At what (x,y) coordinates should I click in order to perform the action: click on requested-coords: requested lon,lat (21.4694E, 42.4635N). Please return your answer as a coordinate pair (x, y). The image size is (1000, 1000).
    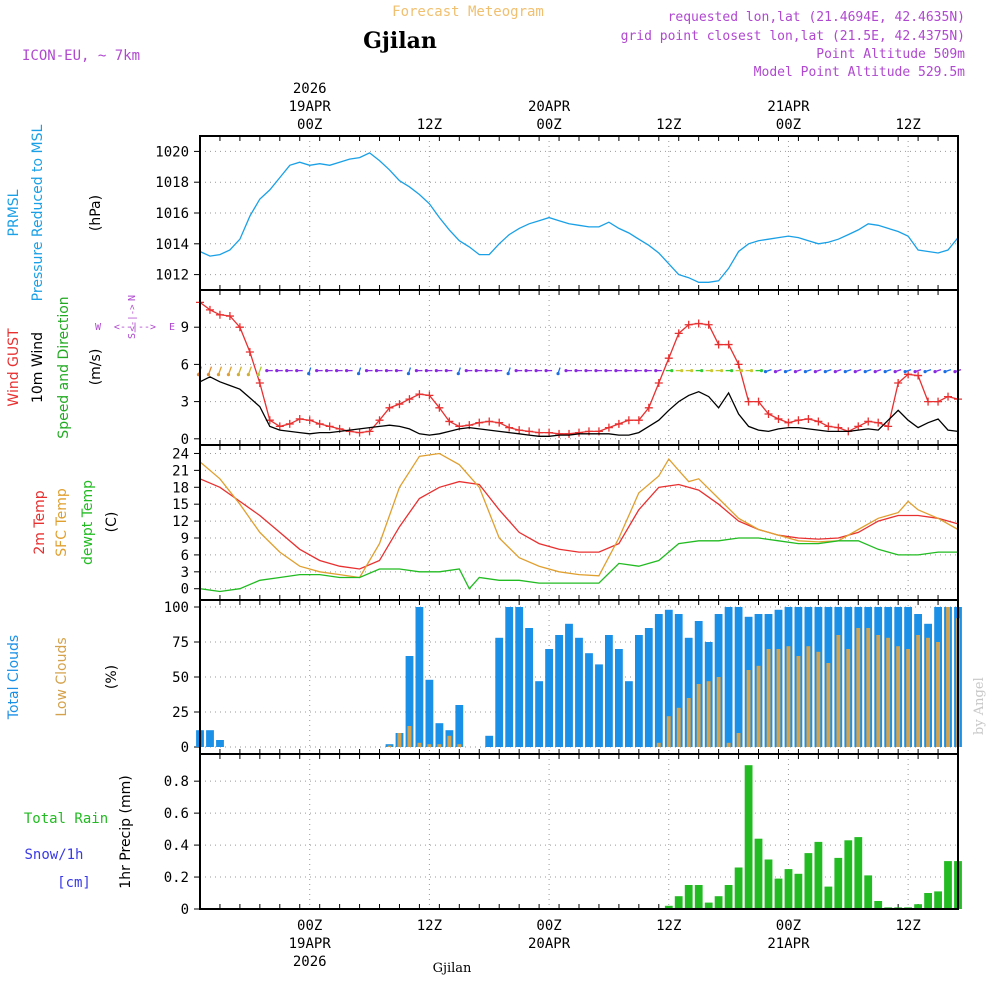
    Looking at the image, I should click on (816, 17).